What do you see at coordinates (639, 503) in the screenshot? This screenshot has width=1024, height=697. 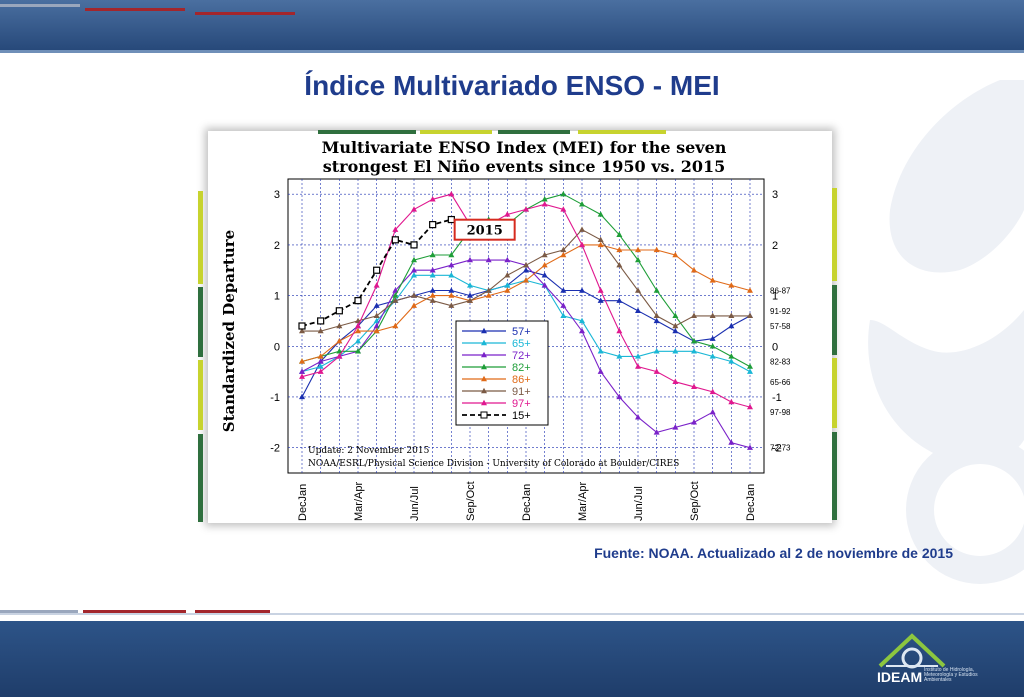 I see `x-tick-label: Jun/Jul` at bounding box center [639, 503].